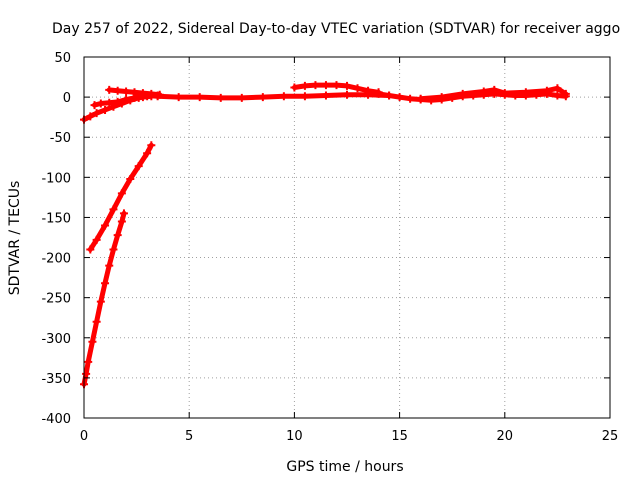 The image size is (640, 480). What do you see at coordinates (56, 419) in the screenshot?
I see `y-tick-label: -400` at bounding box center [56, 419].